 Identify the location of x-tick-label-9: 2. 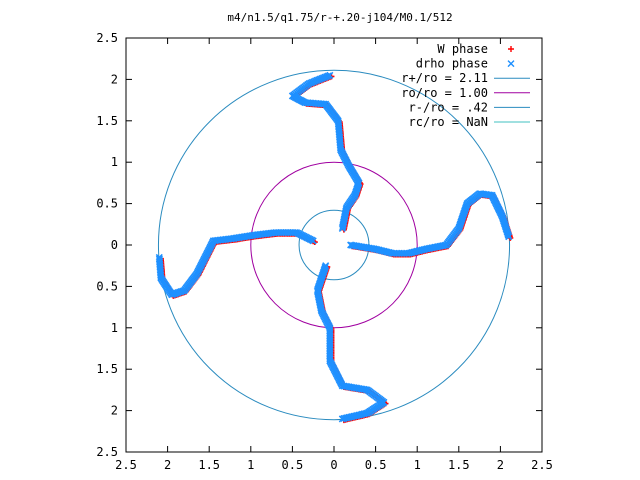
(500, 465).